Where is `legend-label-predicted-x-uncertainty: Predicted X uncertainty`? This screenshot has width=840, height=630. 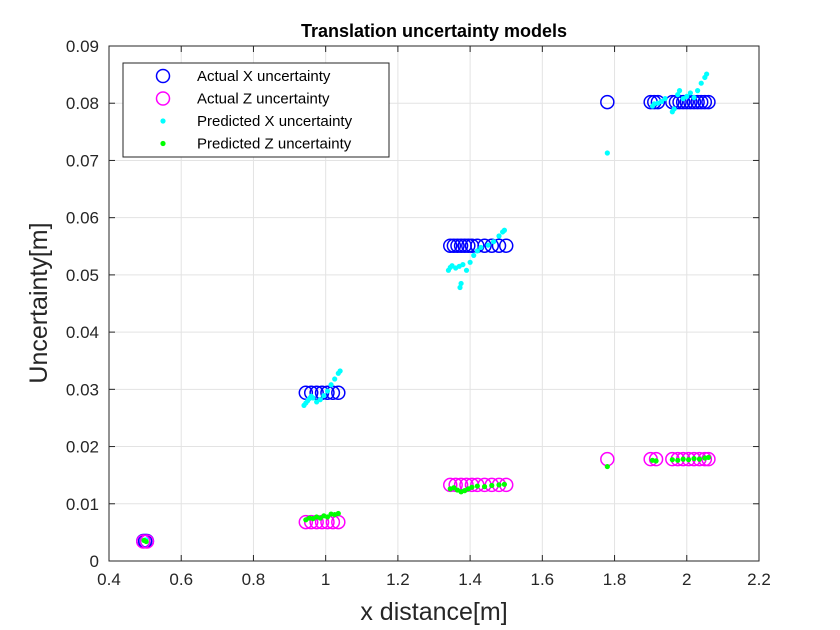 legend-label-predicted-x-uncertainty: Predicted X uncertainty is located at coordinates (275, 121).